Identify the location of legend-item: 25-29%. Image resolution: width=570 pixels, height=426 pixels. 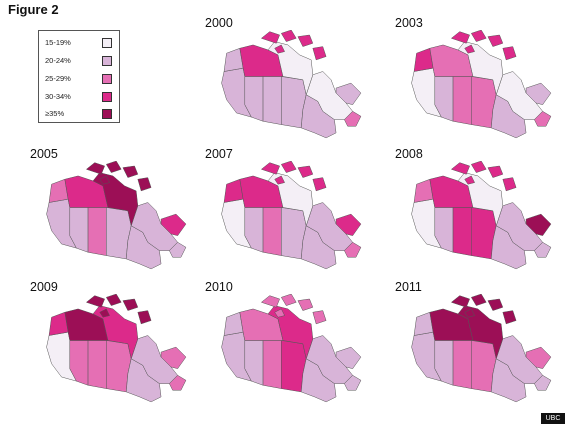
(81, 79).